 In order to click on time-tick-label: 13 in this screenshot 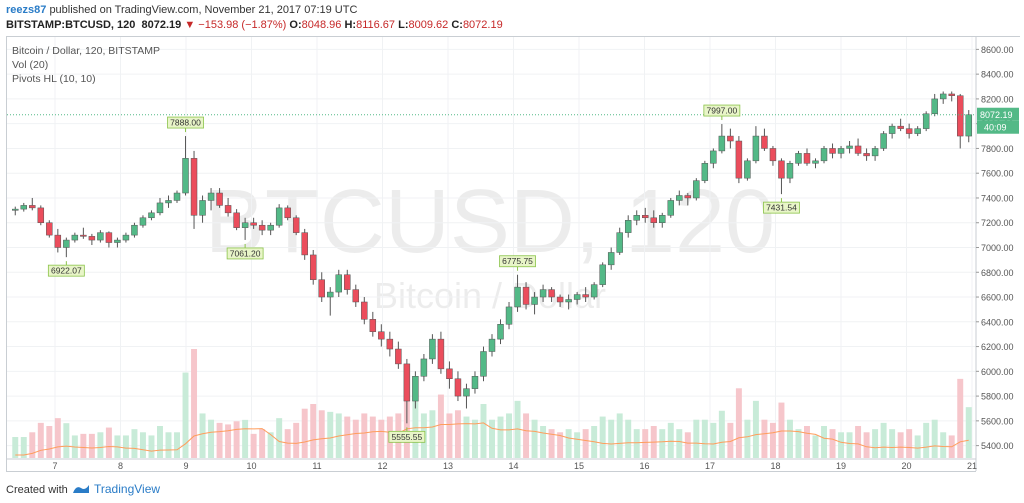, I will do `click(448, 466)`.